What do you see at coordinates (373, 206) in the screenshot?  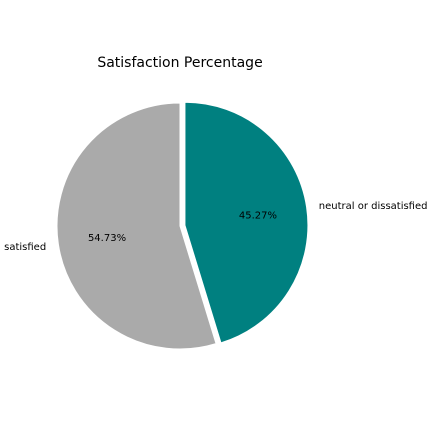 I see `slice-label-0: neutral or dissatisfied` at bounding box center [373, 206].